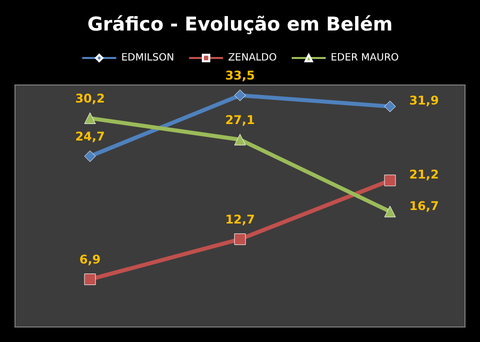  What do you see at coordinates (240, 25) in the screenshot?
I see `chart-title: Gráfico - Evolução em Belém` at bounding box center [240, 25].